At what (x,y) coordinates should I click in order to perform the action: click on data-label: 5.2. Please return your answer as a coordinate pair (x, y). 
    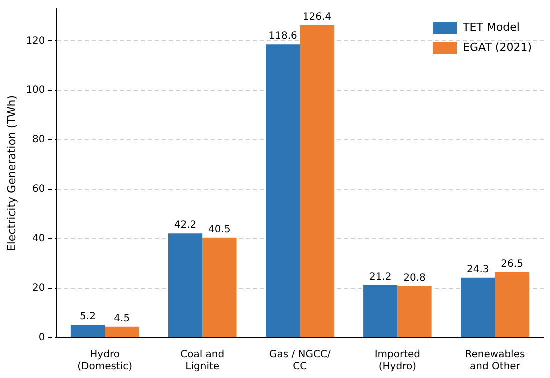
    Looking at the image, I should click on (88, 317).